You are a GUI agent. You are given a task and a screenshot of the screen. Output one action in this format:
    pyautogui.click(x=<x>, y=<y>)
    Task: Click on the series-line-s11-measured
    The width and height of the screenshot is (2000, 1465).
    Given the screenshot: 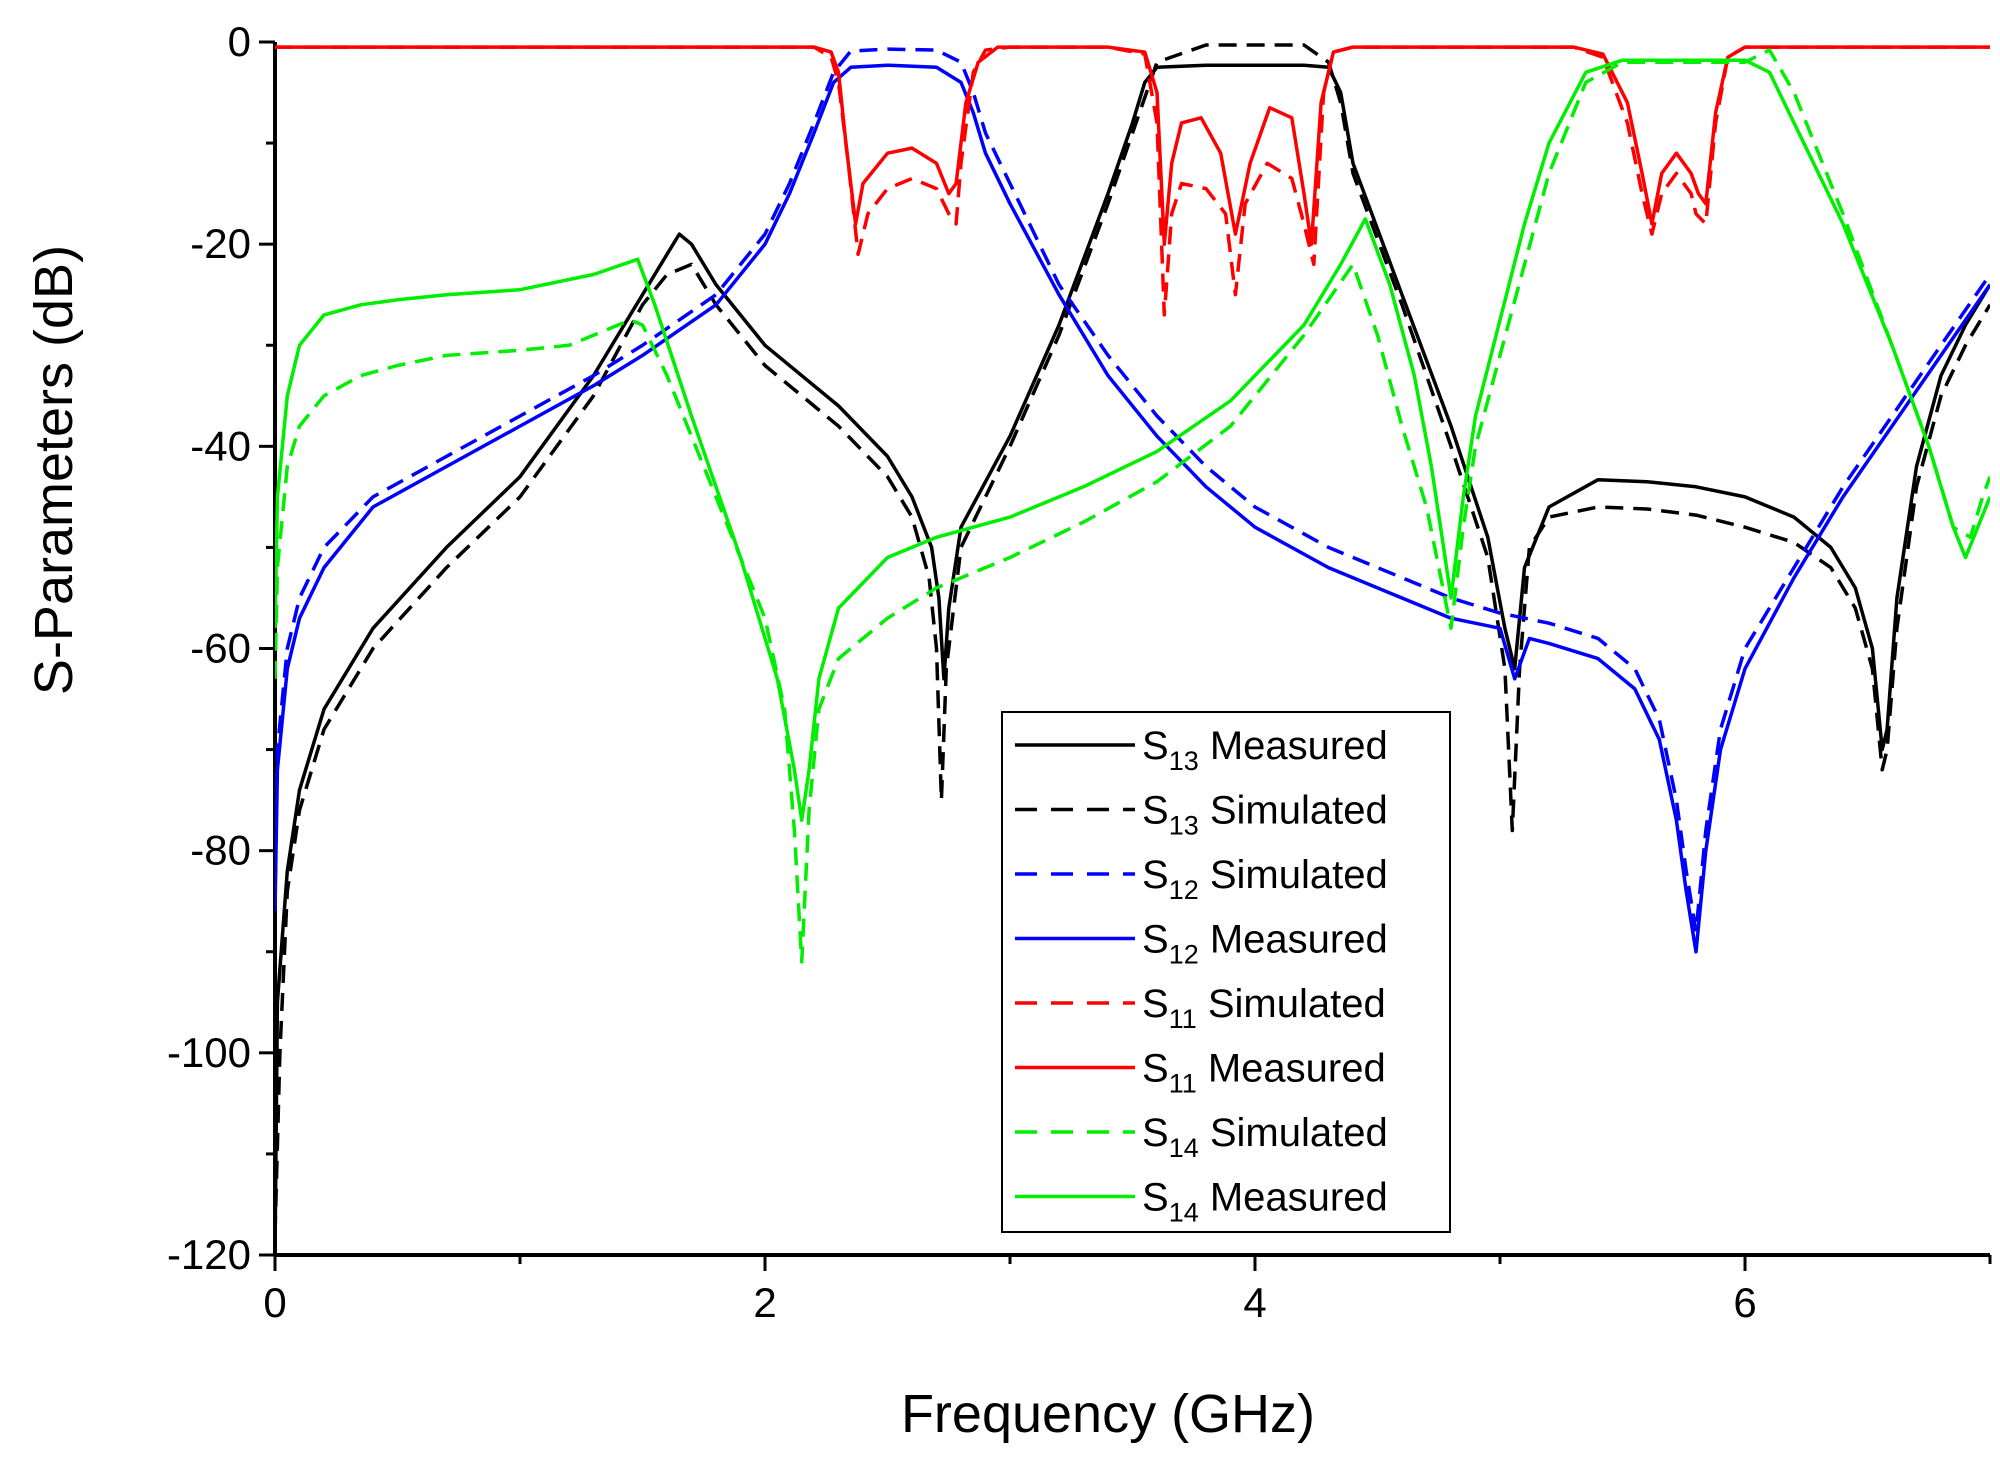 What is the action you would take?
    pyautogui.click(x=1132, y=145)
    